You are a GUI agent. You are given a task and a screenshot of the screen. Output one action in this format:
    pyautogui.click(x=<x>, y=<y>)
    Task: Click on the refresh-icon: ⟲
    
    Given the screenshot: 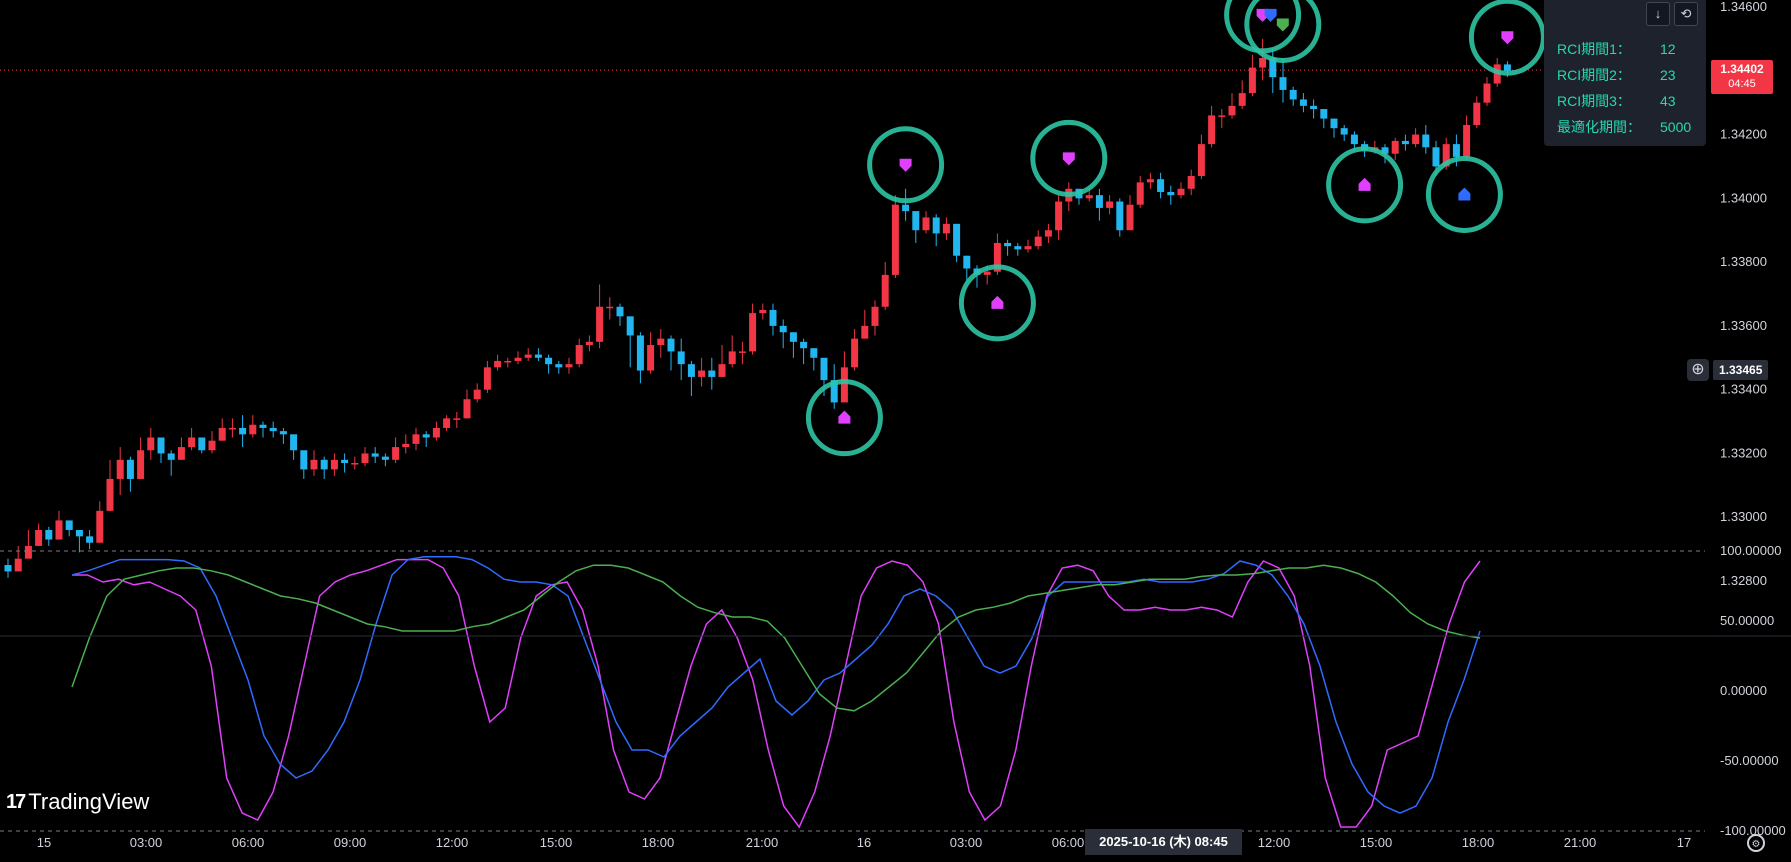 What is the action you would take?
    pyautogui.click(x=1686, y=14)
    